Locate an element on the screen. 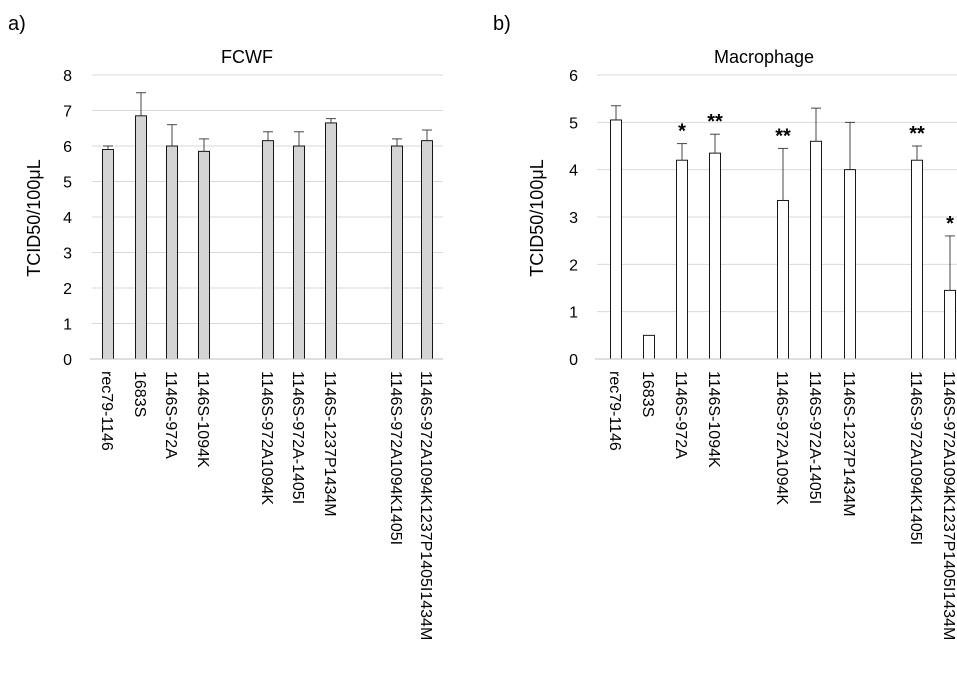 This screenshot has width=957, height=695. panel-b-y-ticks: 0 1 2 3 4 5 6 is located at coordinates (573, 218).